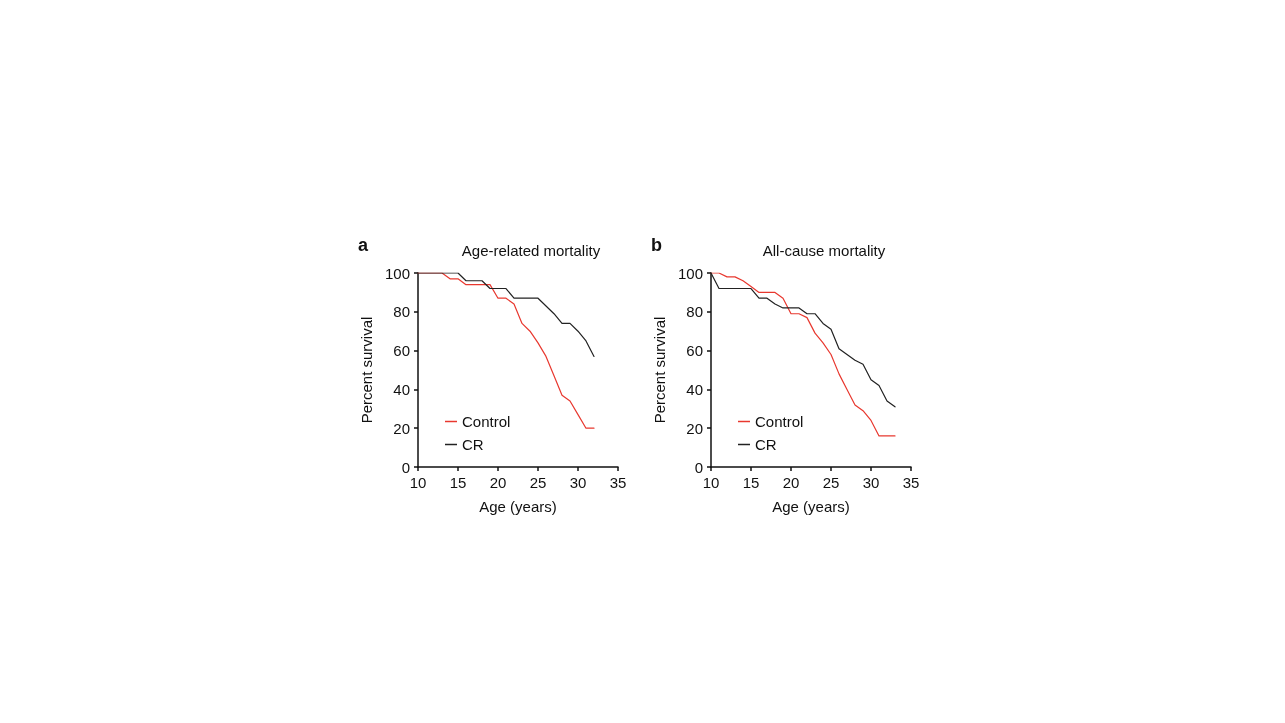 The width and height of the screenshot is (1285, 723). Describe the element at coordinates (363, 245) in the screenshot. I see `text: a` at that location.